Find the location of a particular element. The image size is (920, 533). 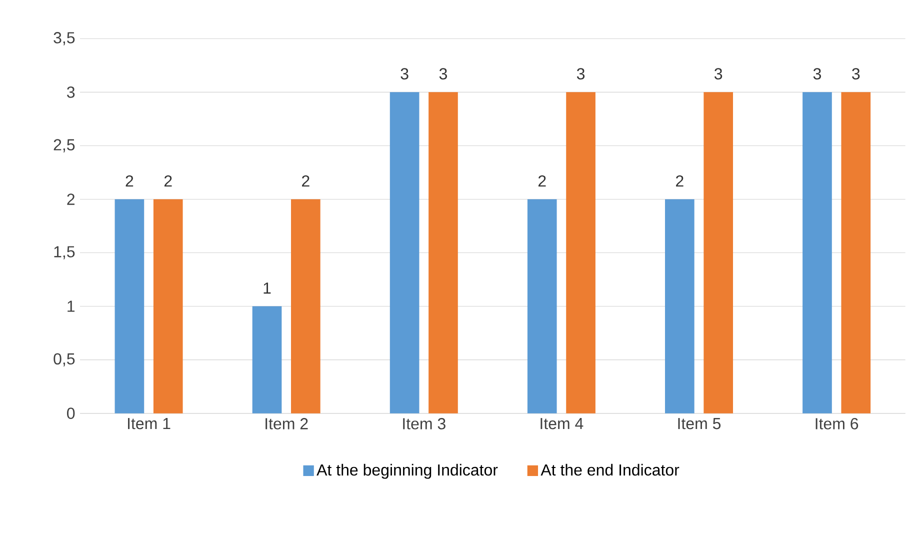

y-tick-label: 2 is located at coordinates (70, 199).